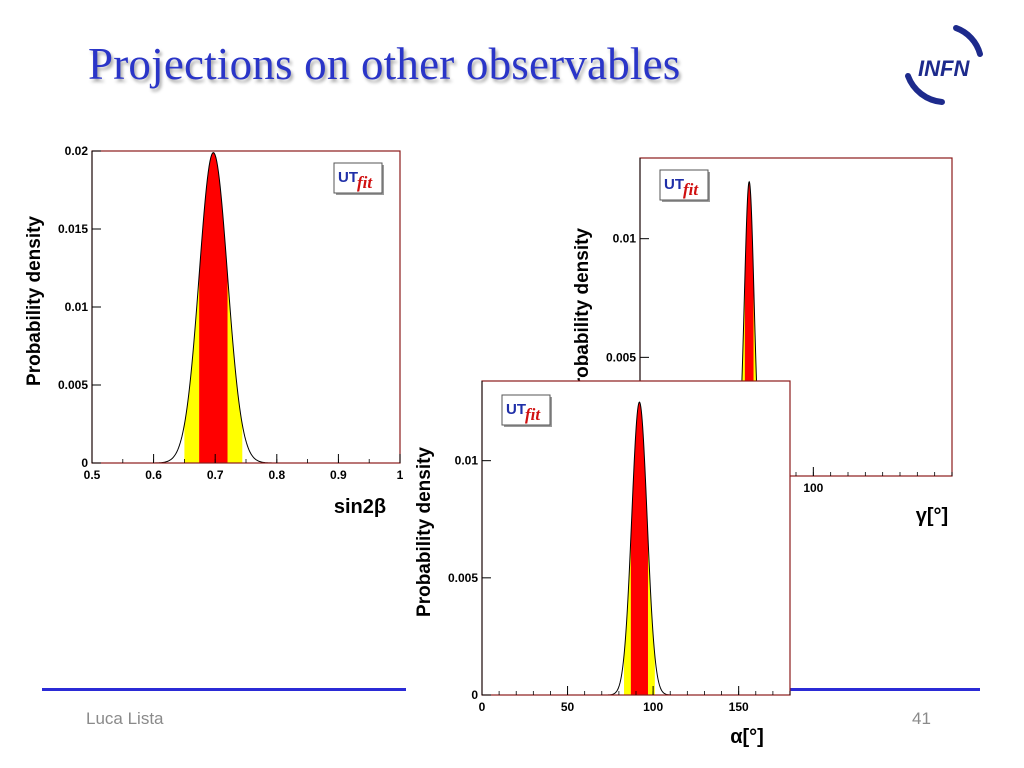  What do you see at coordinates (932, 516) in the screenshot?
I see `x-axis-title: γ[°]` at bounding box center [932, 516].